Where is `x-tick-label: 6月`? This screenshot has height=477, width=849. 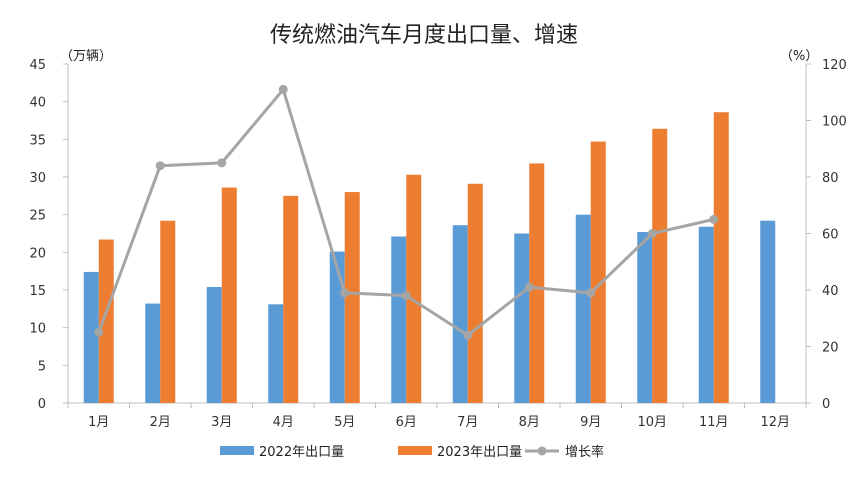 x-tick-label: 6月 is located at coordinates (406, 422).